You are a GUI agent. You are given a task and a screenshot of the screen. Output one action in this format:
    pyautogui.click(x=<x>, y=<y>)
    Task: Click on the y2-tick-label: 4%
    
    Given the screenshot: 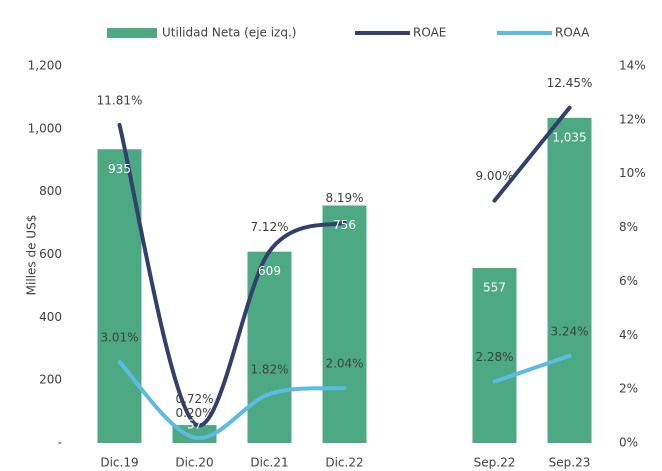 What is the action you would take?
    pyautogui.click(x=628, y=335)
    